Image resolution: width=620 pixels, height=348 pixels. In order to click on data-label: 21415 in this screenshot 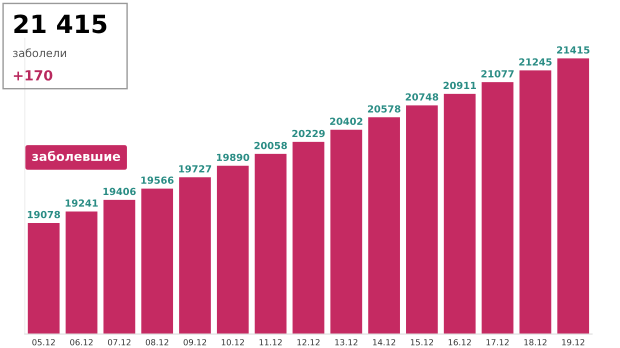, I will do `click(573, 50)`.